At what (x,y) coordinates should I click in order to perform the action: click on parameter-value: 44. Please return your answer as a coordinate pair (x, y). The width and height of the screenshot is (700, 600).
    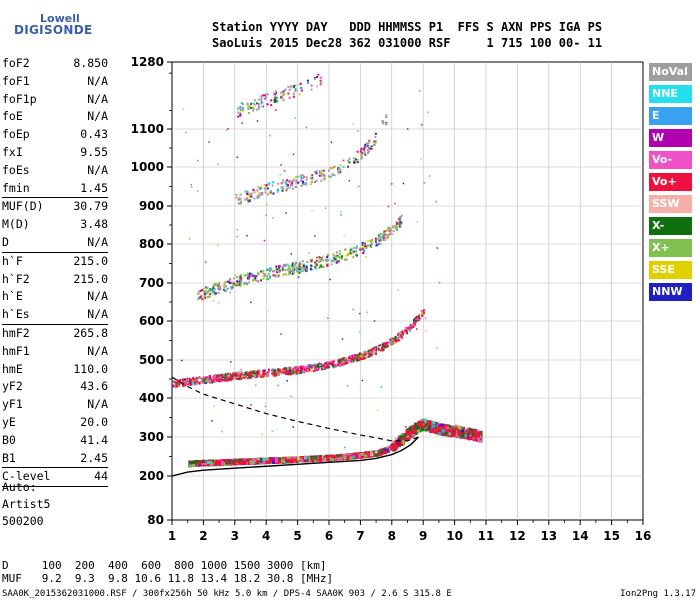
    Looking at the image, I should click on (101, 476).